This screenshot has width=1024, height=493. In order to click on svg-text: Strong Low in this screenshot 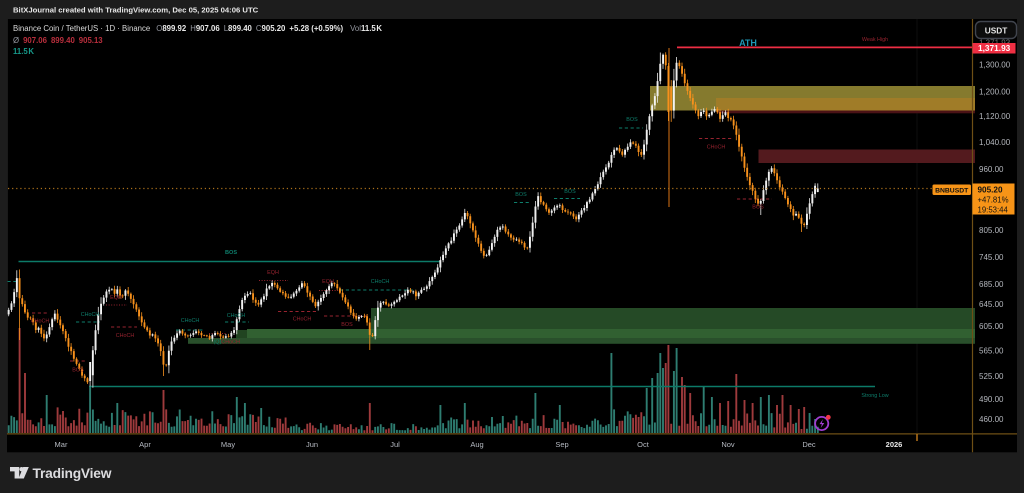, I will do `click(874, 396)`.